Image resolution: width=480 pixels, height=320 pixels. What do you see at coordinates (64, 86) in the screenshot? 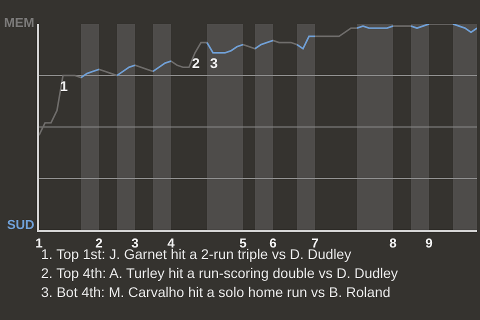
I see `annotation: 1` at bounding box center [64, 86].